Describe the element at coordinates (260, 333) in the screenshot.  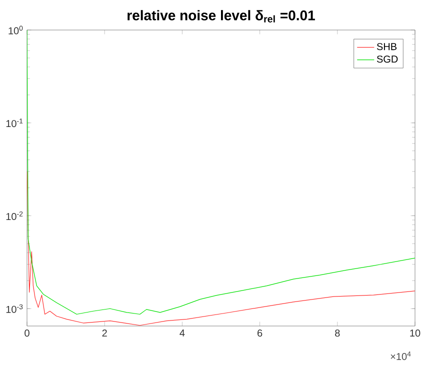
I see `x-tick-label: 6` at that location.